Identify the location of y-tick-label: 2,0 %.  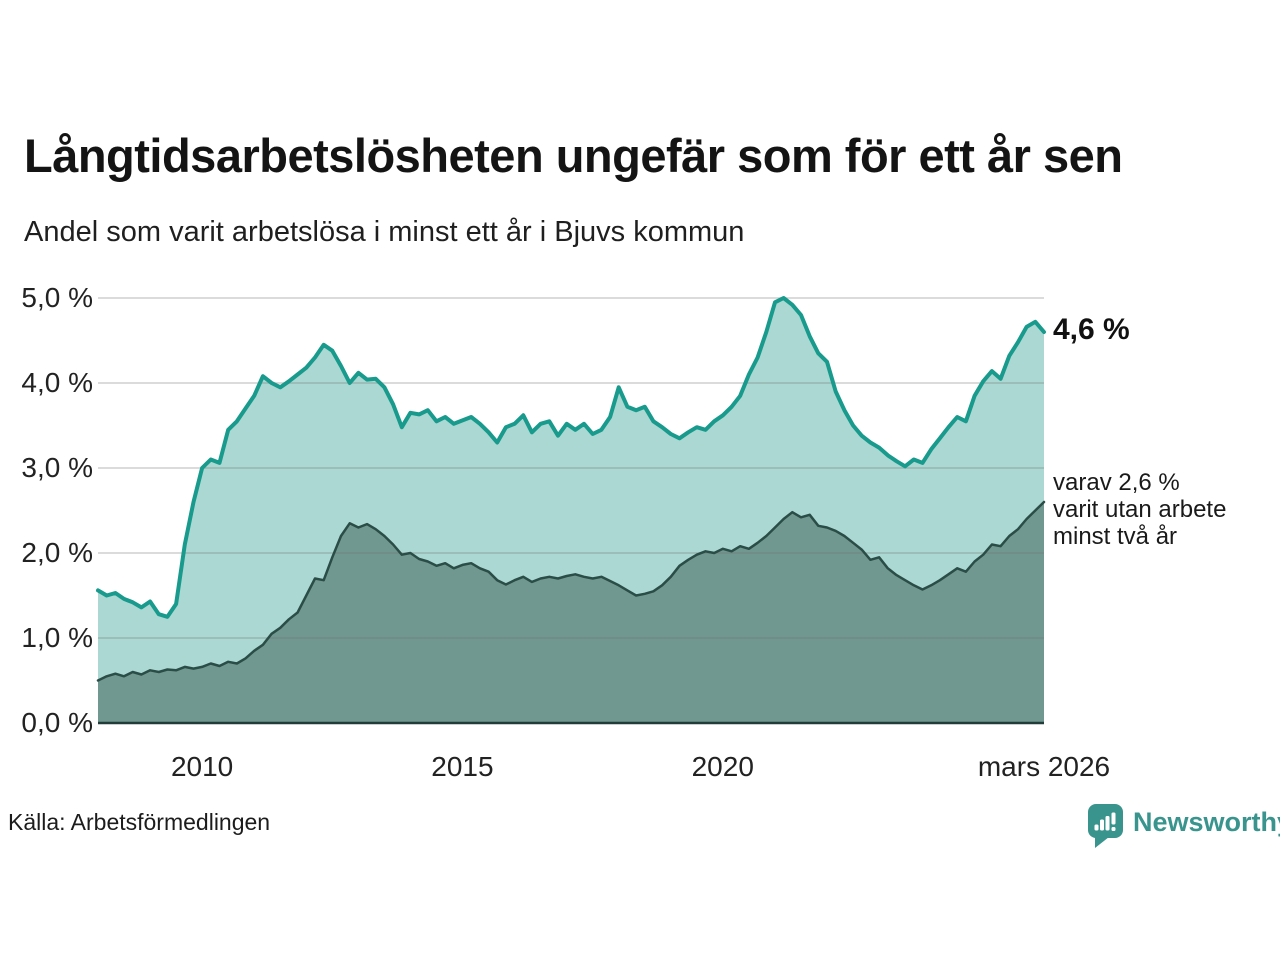
(57, 552).